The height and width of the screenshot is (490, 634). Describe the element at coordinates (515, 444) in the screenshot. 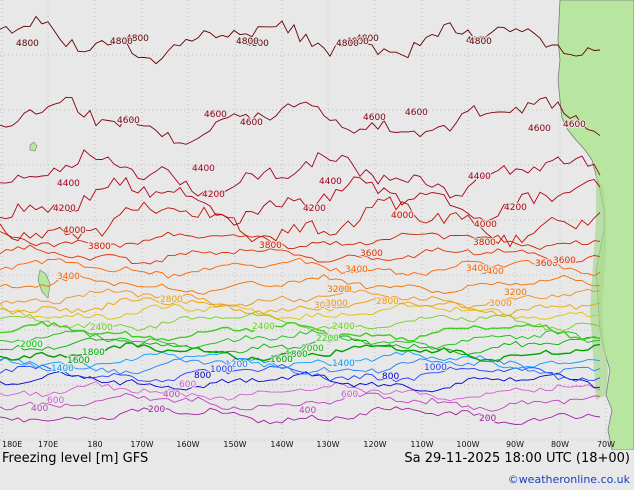

I see `longitude-tick-label: 90W` at that location.